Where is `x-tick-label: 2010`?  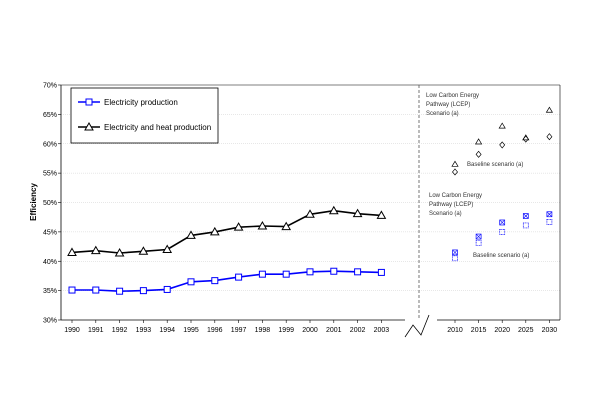
x-tick-label: 2010 is located at coordinates (455, 330).